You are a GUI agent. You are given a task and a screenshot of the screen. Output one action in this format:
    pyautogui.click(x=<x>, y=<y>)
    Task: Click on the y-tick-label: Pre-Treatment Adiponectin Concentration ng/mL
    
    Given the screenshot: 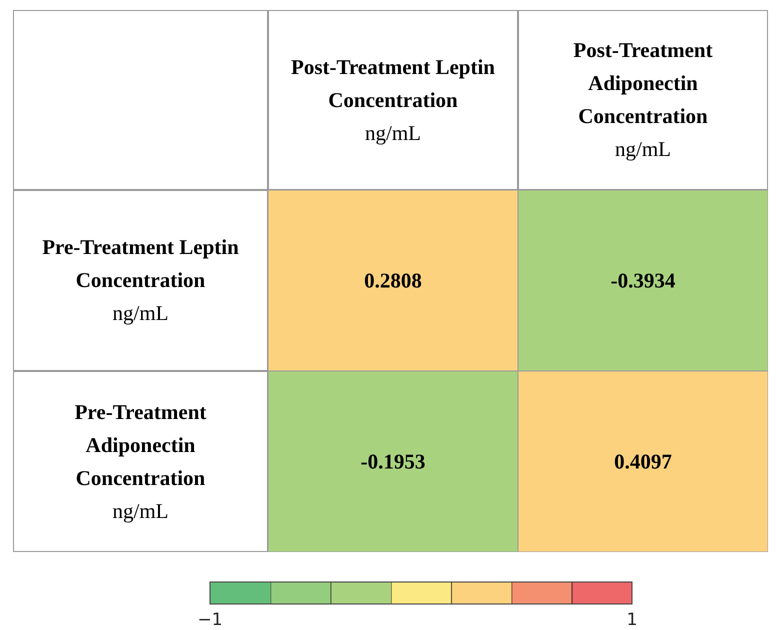 What is the action you would take?
    pyautogui.click(x=141, y=461)
    